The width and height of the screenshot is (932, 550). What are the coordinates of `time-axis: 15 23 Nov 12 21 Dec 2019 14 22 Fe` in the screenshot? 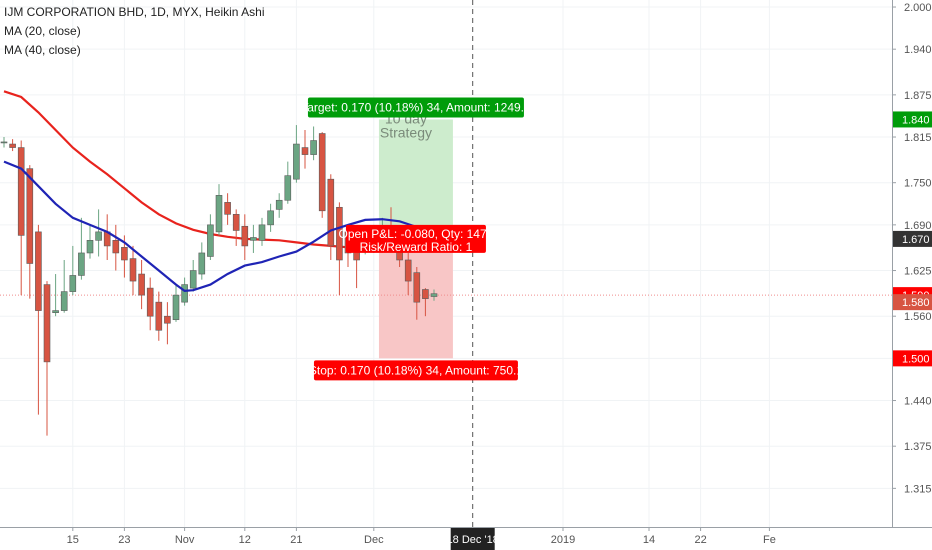 It's located at (421, 536).